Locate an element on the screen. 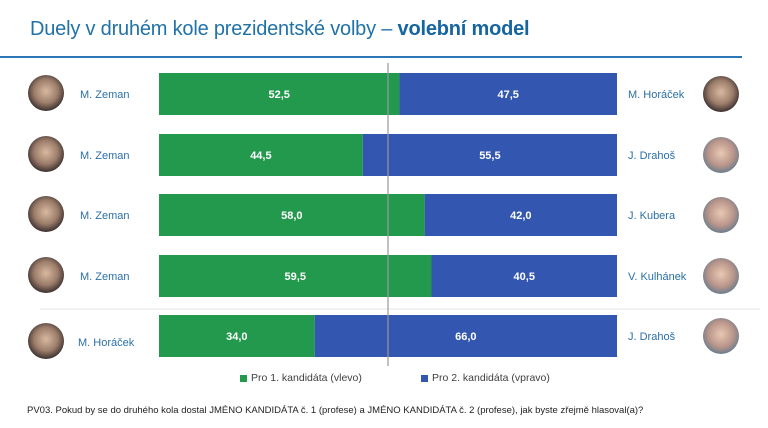 Image resolution: width=768 pixels, height=428 pixels. duel-row: 52,5 47,5 M. Zeman M. Horáček is located at coordinates (383, 94).